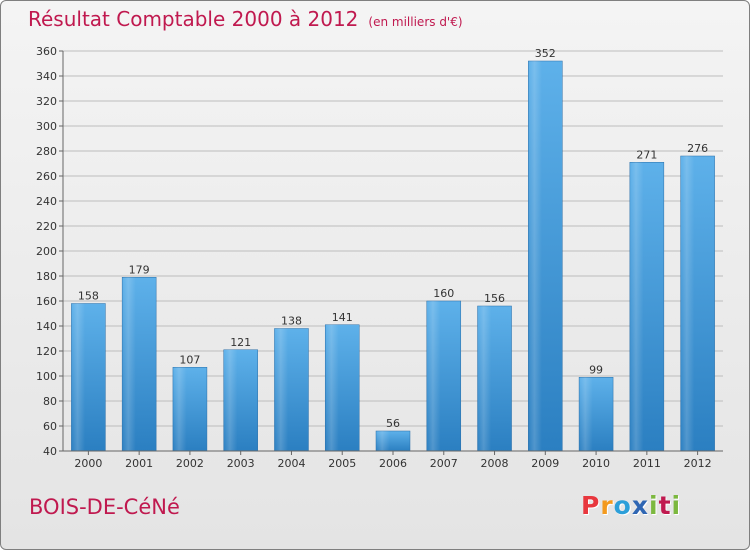 This screenshot has width=750, height=550. Describe the element at coordinates (193, 19) in the screenshot. I see `chart-title-text: Résultat Comptable 2000 à 2012` at that location.